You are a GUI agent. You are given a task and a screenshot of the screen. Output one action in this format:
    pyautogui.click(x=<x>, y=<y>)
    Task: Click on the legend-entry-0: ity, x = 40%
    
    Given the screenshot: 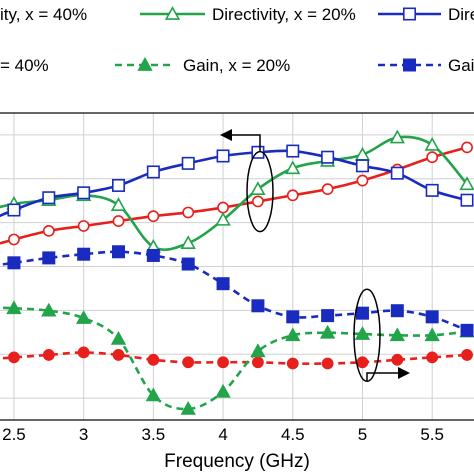 What is the action you would take?
    pyautogui.click(x=43, y=14)
    